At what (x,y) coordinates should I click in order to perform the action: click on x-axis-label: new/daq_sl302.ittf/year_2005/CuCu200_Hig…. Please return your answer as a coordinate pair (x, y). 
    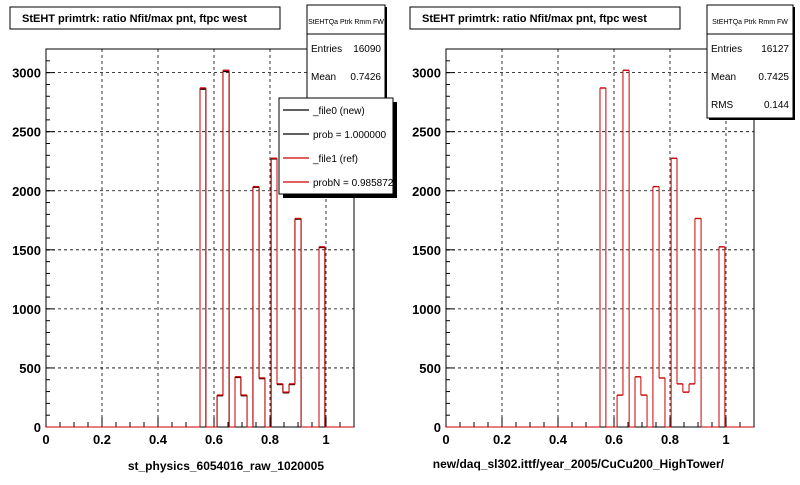
    Looking at the image, I should click on (579, 464).